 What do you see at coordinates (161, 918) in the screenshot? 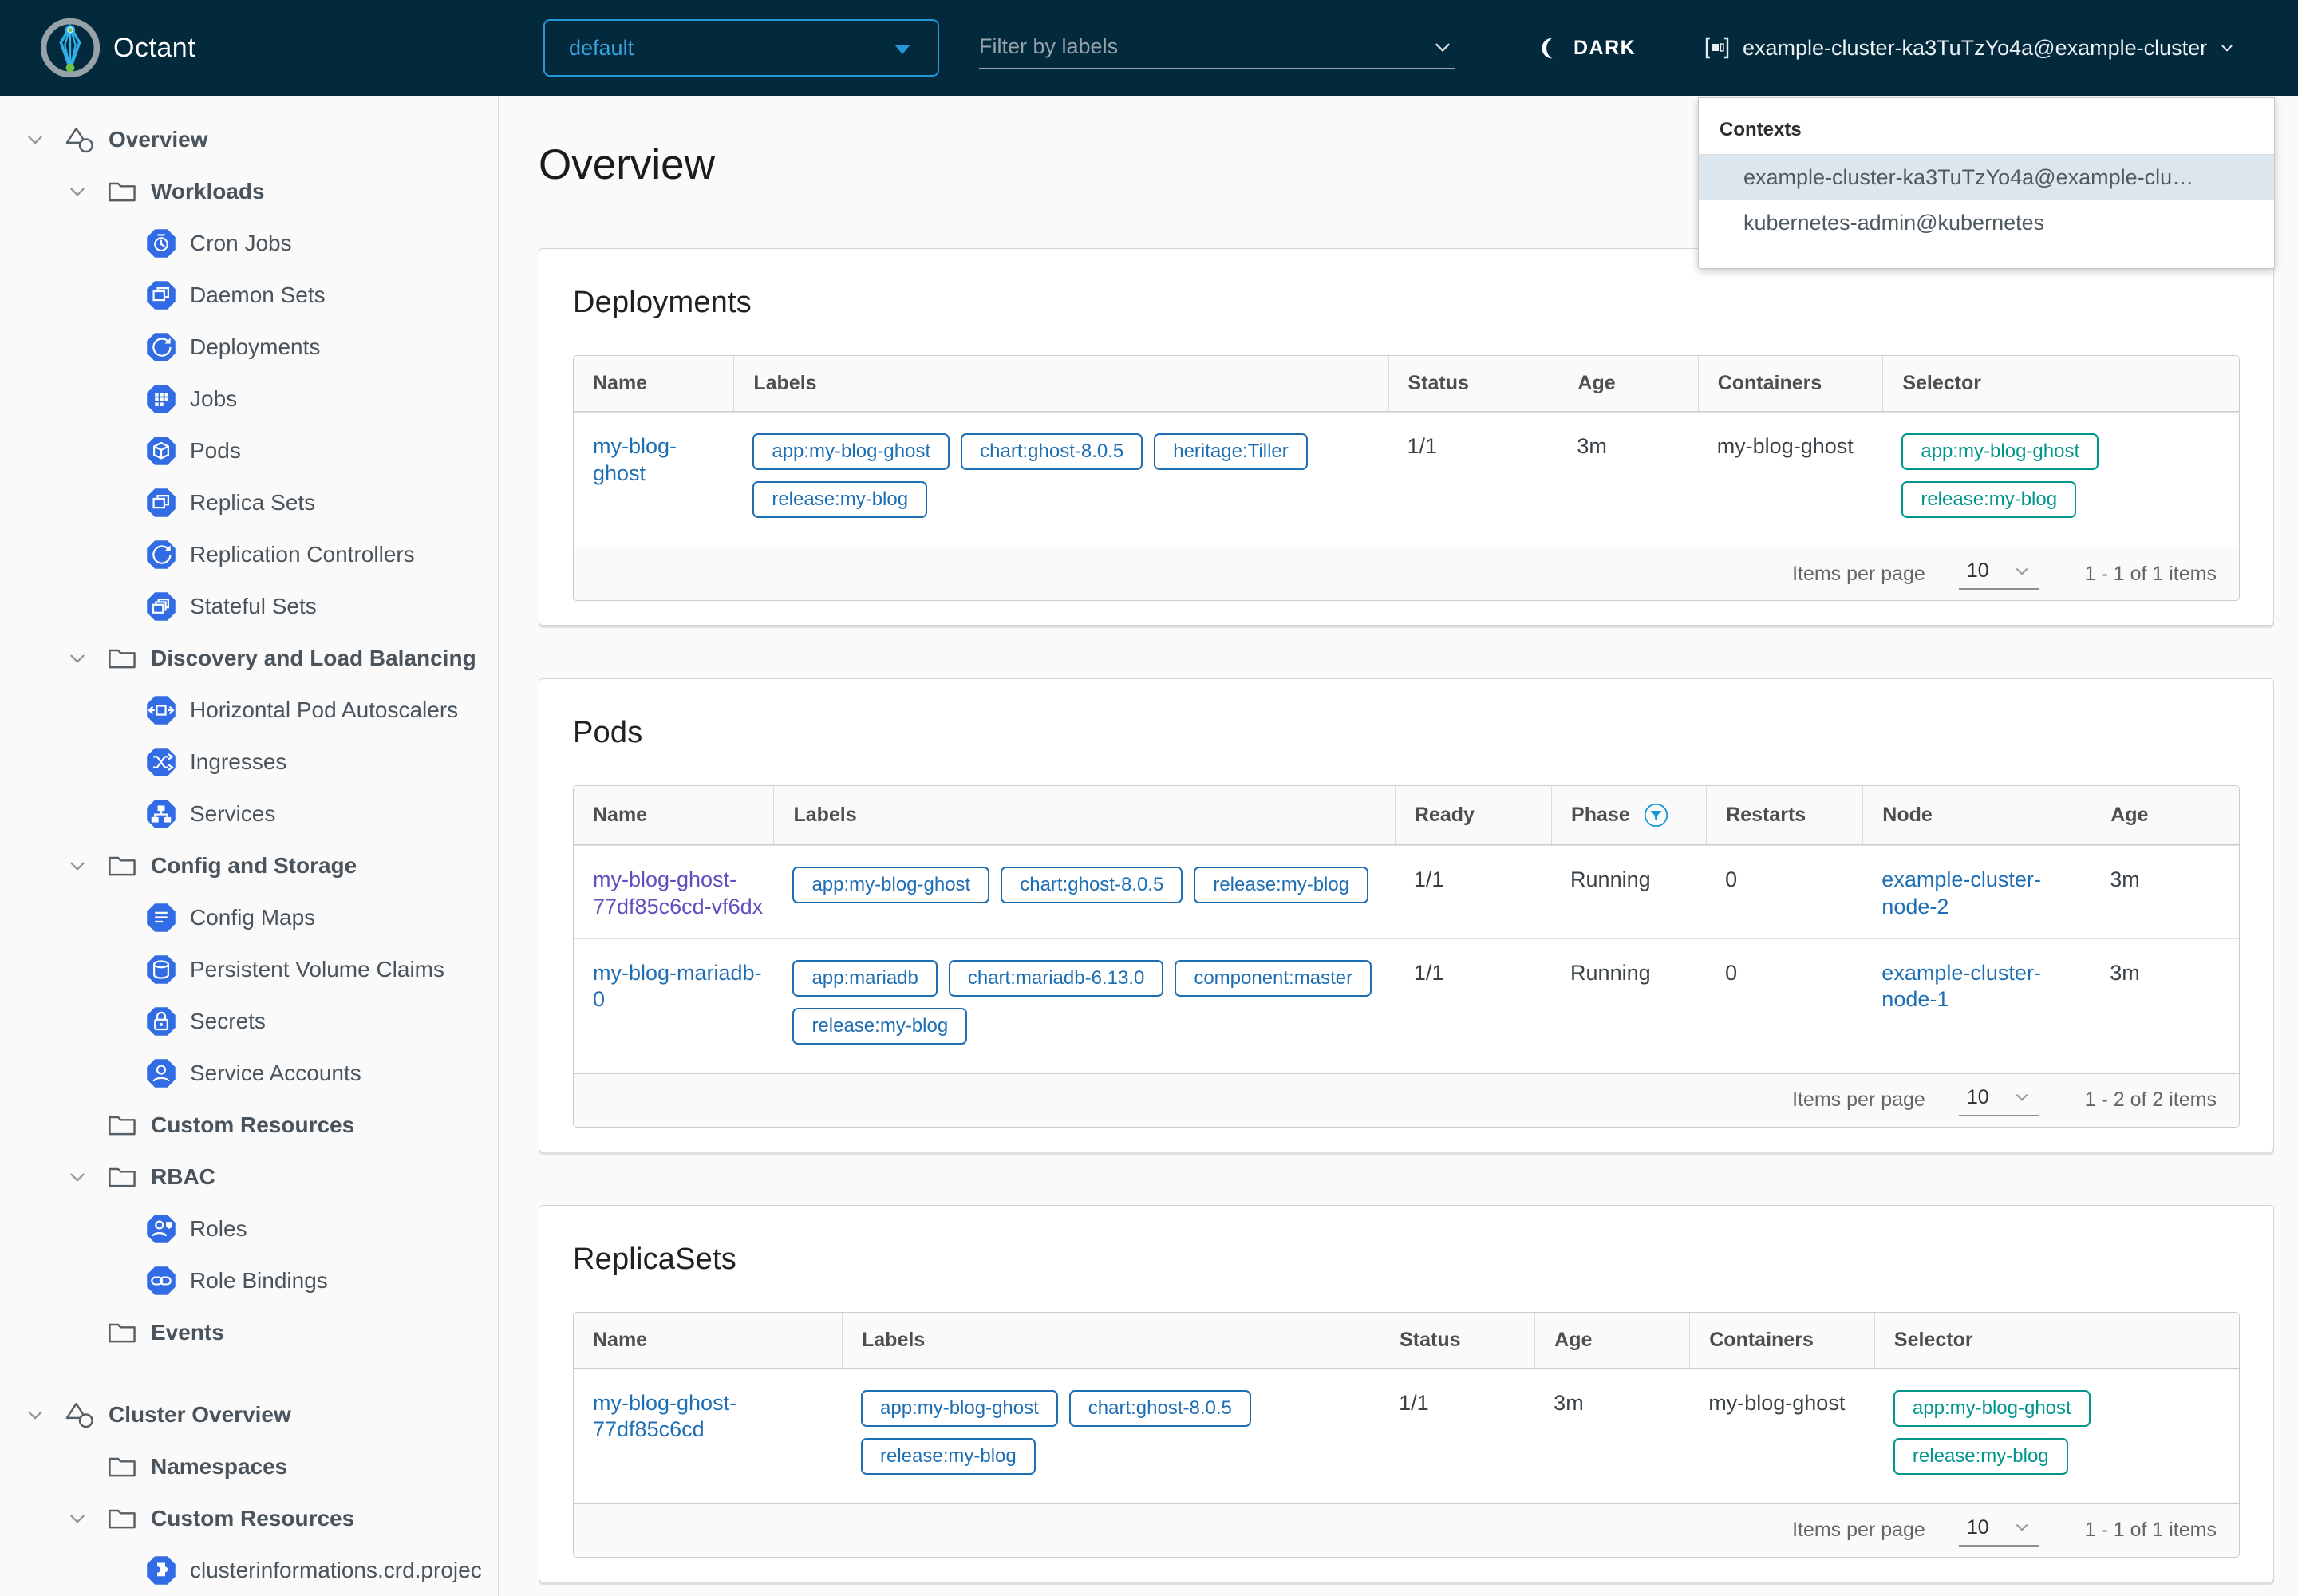
I see `configmap-icon` at bounding box center [161, 918].